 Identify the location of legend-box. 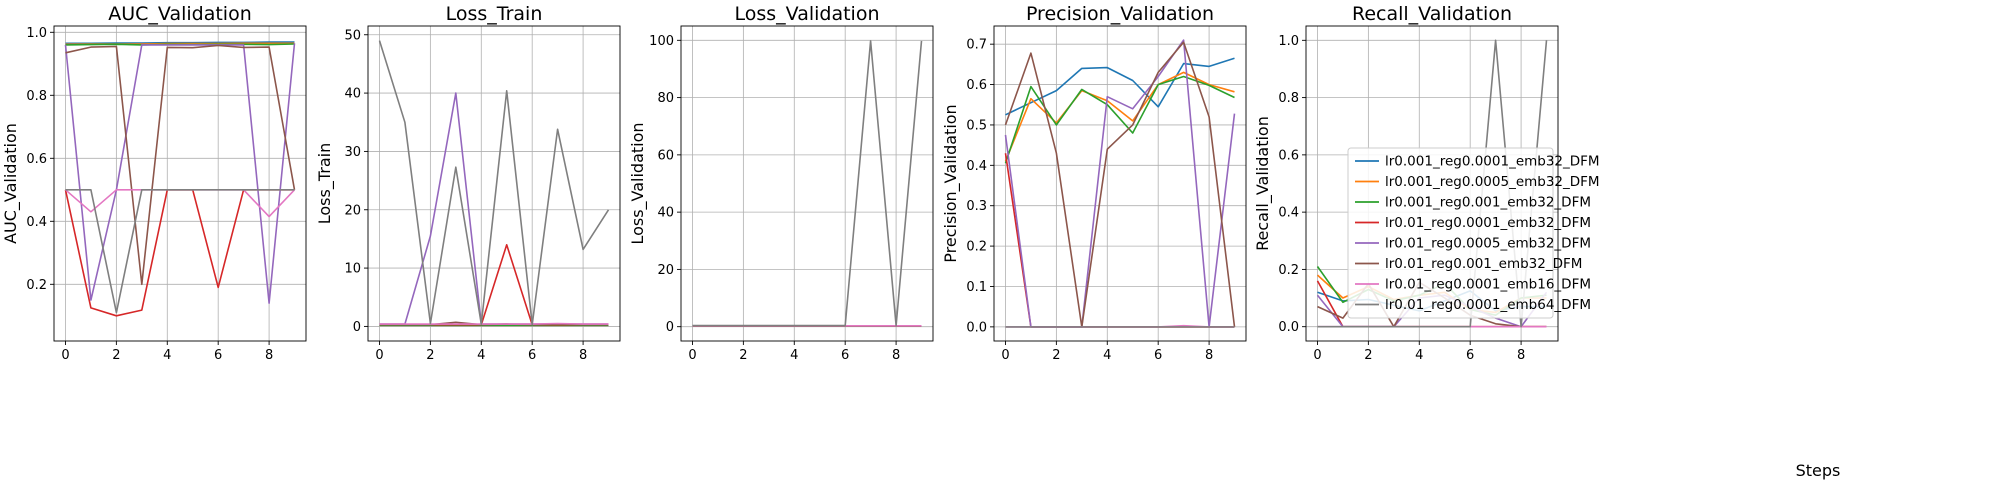
(1450, 233).